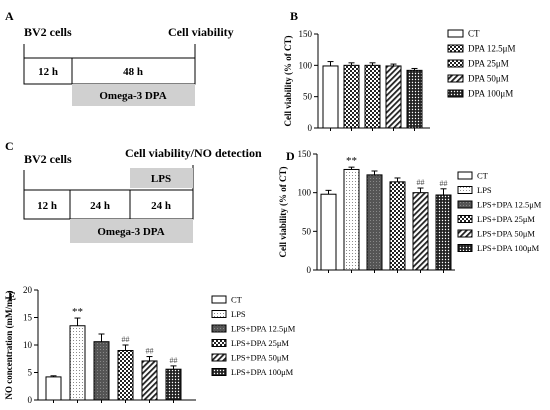  What do you see at coordinates (9, 345) in the screenshot?
I see `y-axis-label: NO concentration (mM/mL)` at bounding box center [9, 345].